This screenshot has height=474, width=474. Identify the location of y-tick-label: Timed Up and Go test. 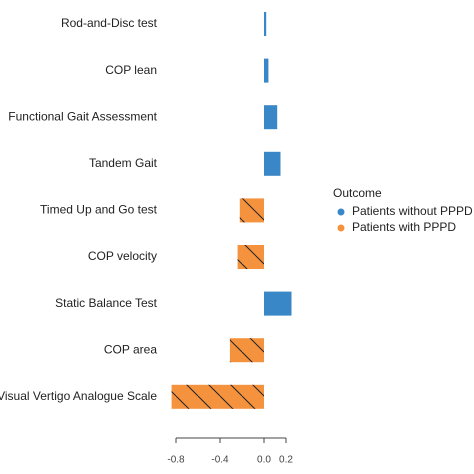
(99, 210).